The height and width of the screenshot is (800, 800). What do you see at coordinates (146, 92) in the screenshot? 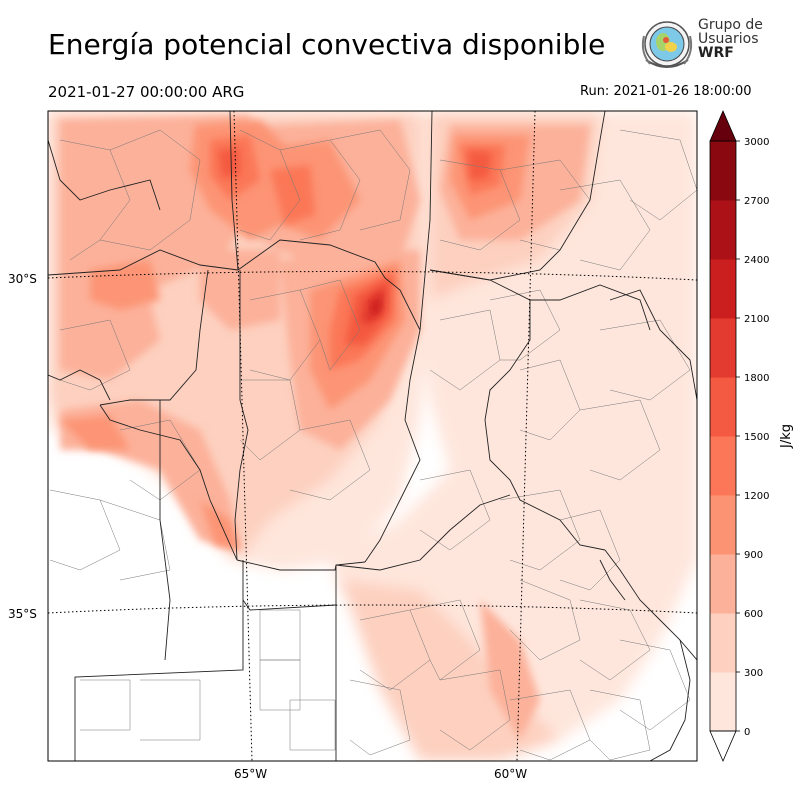
I see `valid-time: 2021-01-27 00:00:00 ARG` at bounding box center [146, 92].